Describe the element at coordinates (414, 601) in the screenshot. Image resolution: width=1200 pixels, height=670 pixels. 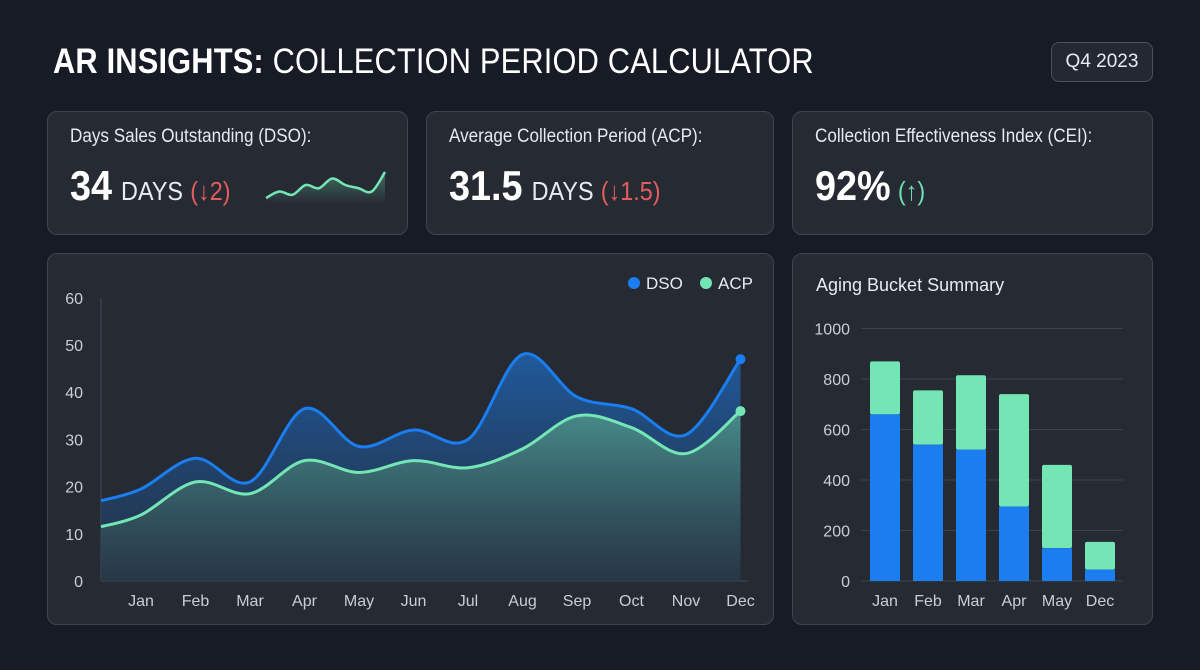
I see `x-tick-label: Jun` at that location.